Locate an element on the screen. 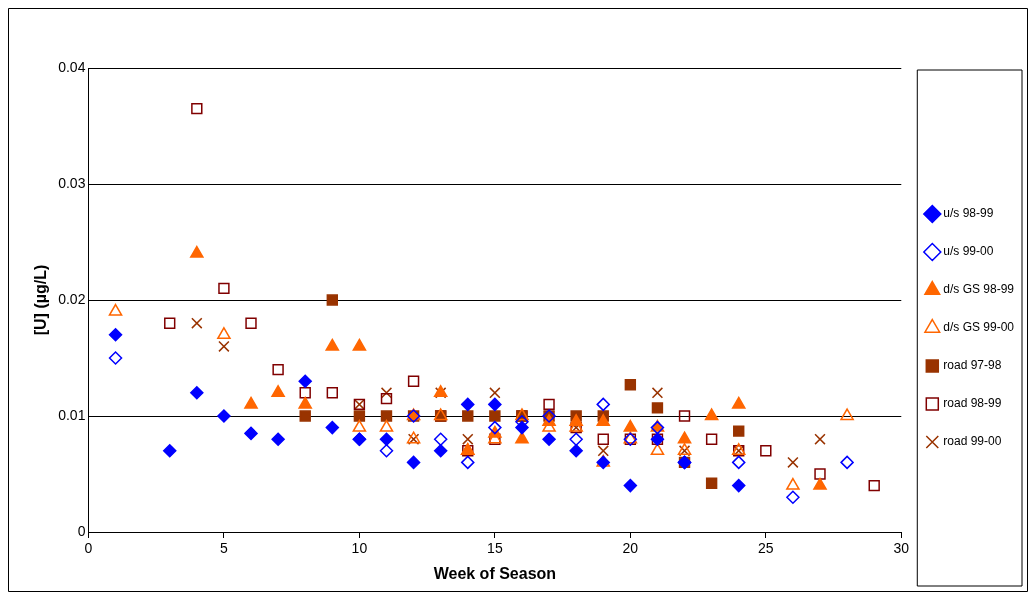 The image size is (1036, 600). x-tick-label: 10 is located at coordinates (359, 548).